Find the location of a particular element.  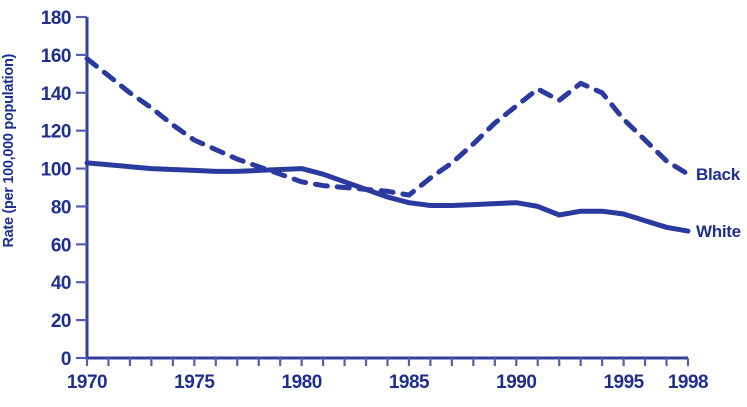

y-tick-label: 20 is located at coordinates (61, 321).